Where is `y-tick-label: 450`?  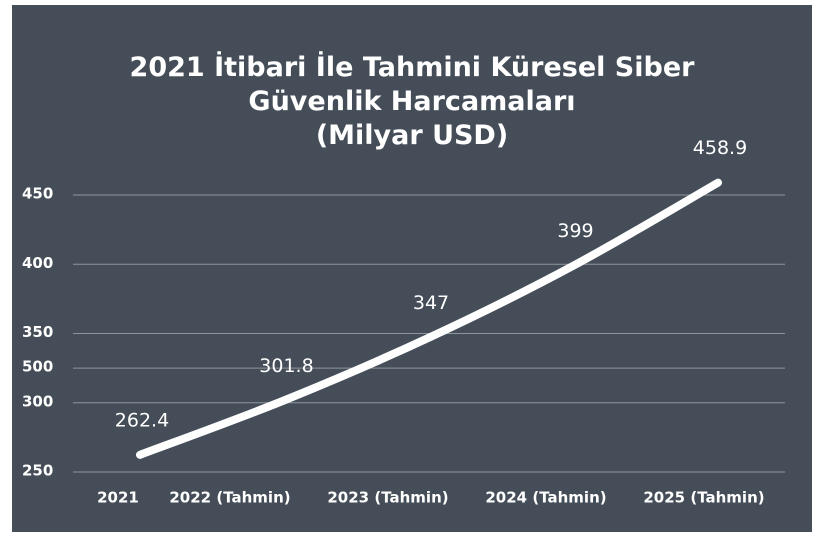 y-tick-label: 450 is located at coordinates (37, 194).